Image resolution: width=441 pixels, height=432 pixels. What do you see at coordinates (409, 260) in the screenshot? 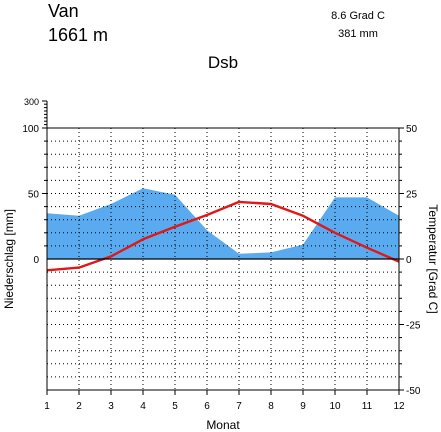
I see `y-right-tick-label: 0` at bounding box center [409, 260].